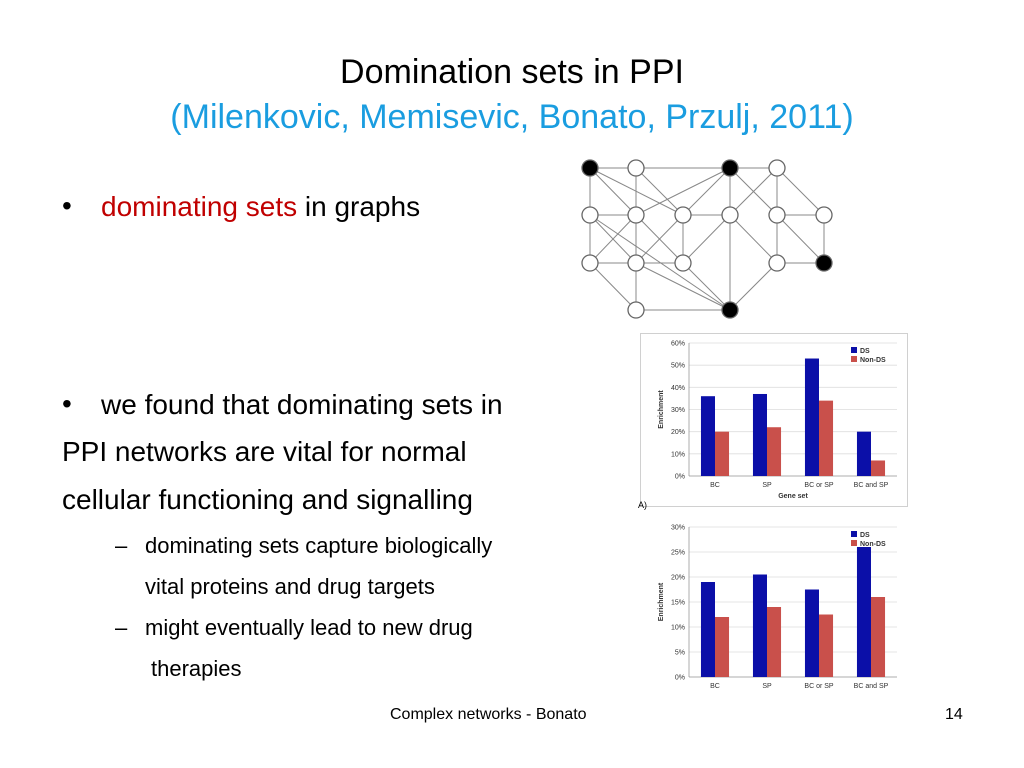 Image resolution: width=1024 pixels, height=768 pixels. What do you see at coordinates (678, 388) in the screenshot?
I see `y-tick-label: 40%` at bounding box center [678, 388].